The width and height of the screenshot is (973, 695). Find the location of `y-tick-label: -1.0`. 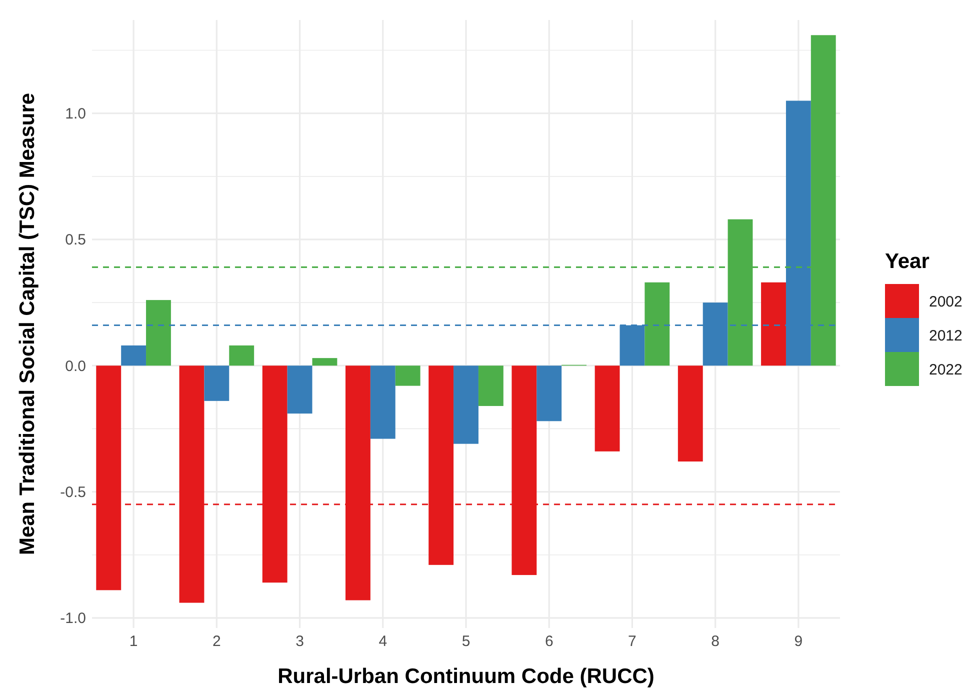

y-tick-label: -1.0 is located at coordinates (73, 619).